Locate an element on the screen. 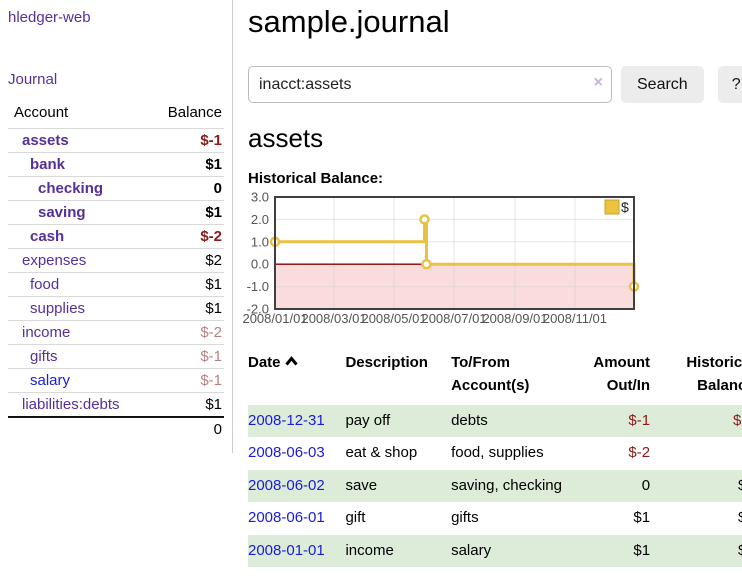 The image size is (742, 582). transaction-description: gift is located at coordinates (355, 517).